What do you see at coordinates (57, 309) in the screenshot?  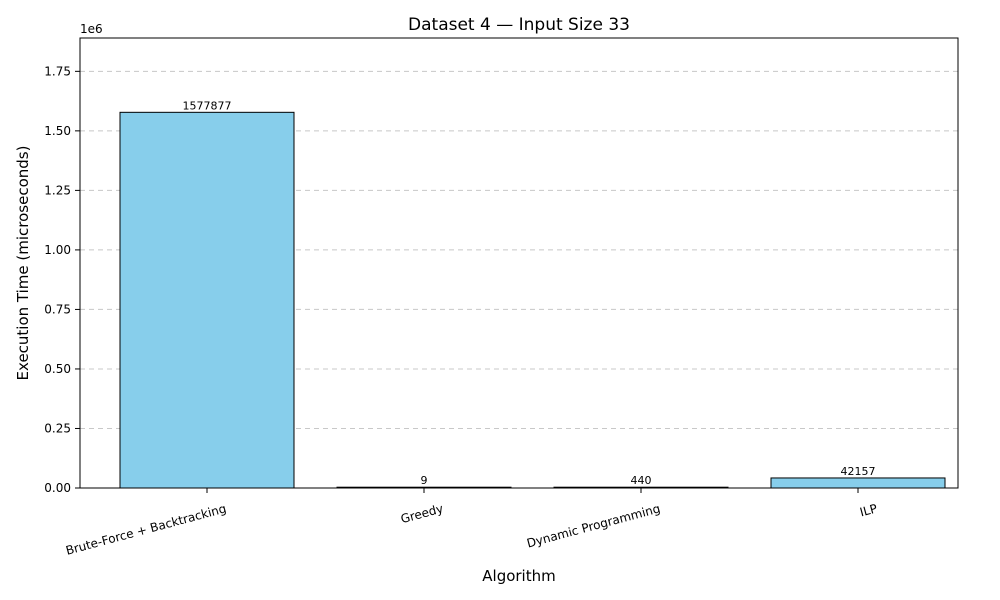 I see `y-tick-label: 0.75` at bounding box center [57, 309].